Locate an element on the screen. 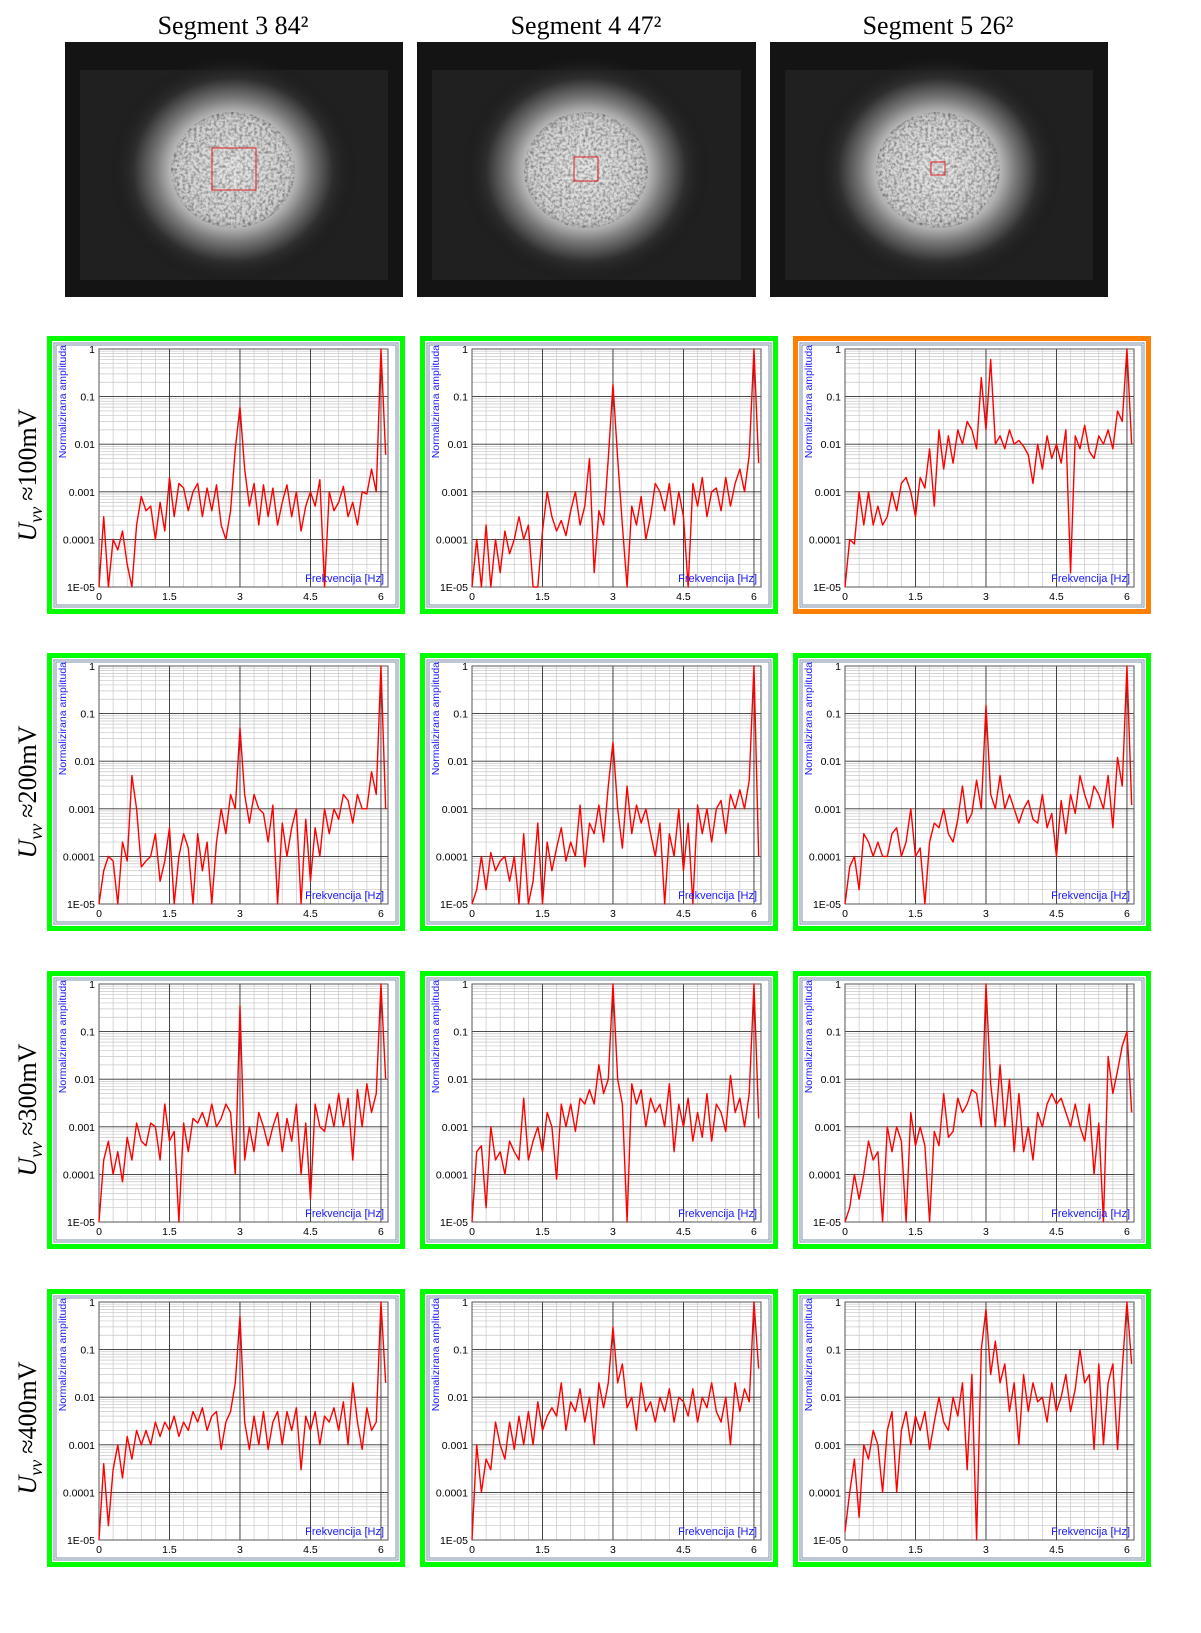 This screenshot has height=1633, width=1201. row-label: Uvv ≈300mV is located at coordinates (29, 1109).